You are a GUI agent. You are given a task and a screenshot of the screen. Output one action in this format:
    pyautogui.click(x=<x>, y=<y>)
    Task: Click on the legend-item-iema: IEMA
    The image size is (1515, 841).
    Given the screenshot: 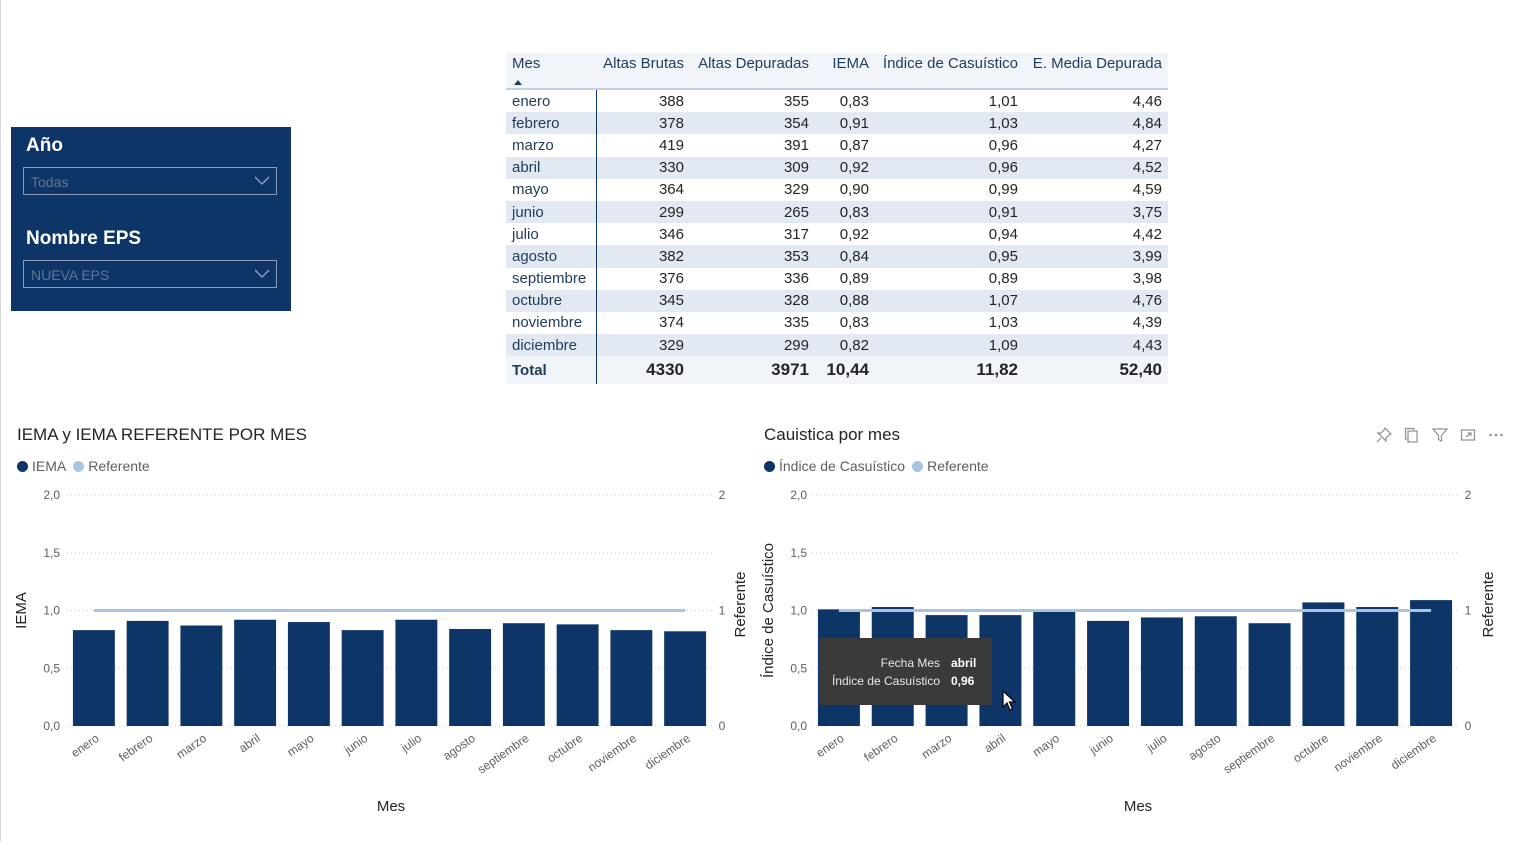 What is the action you would take?
    pyautogui.click(x=41, y=466)
    